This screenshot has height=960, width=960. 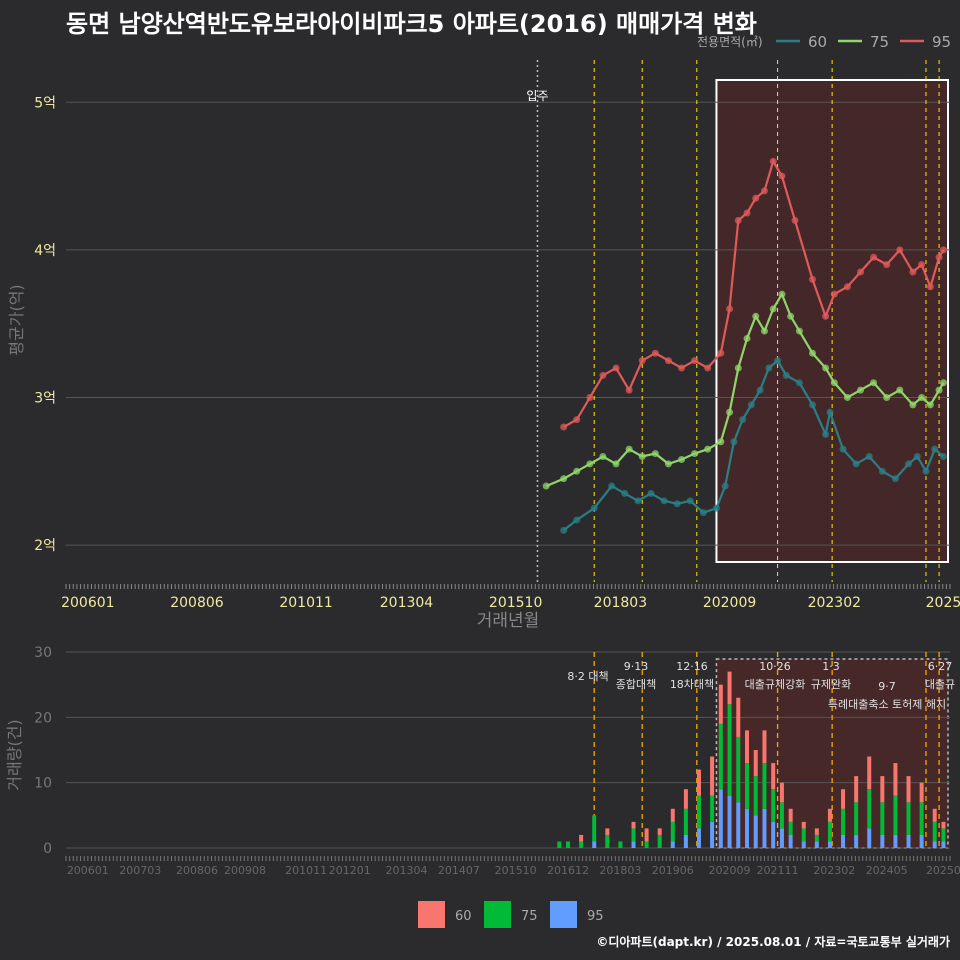 What do you see at coordinates (568, 870) in the screenshot?
I see `x-tick-label-bottom: 201612` at bounding box center [568, 870].